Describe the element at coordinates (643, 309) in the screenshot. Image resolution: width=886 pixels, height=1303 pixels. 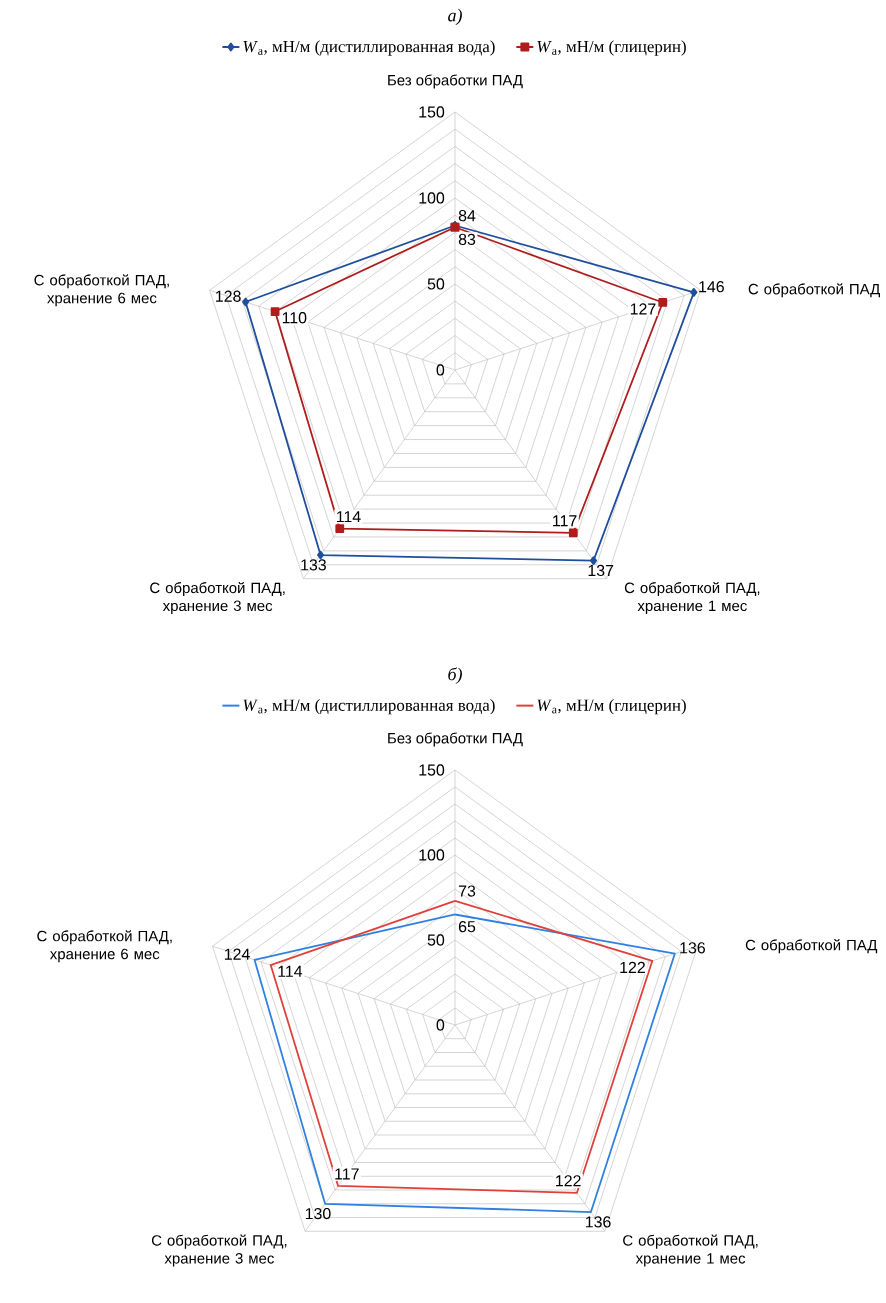
I see `data-label: 127` at that location.